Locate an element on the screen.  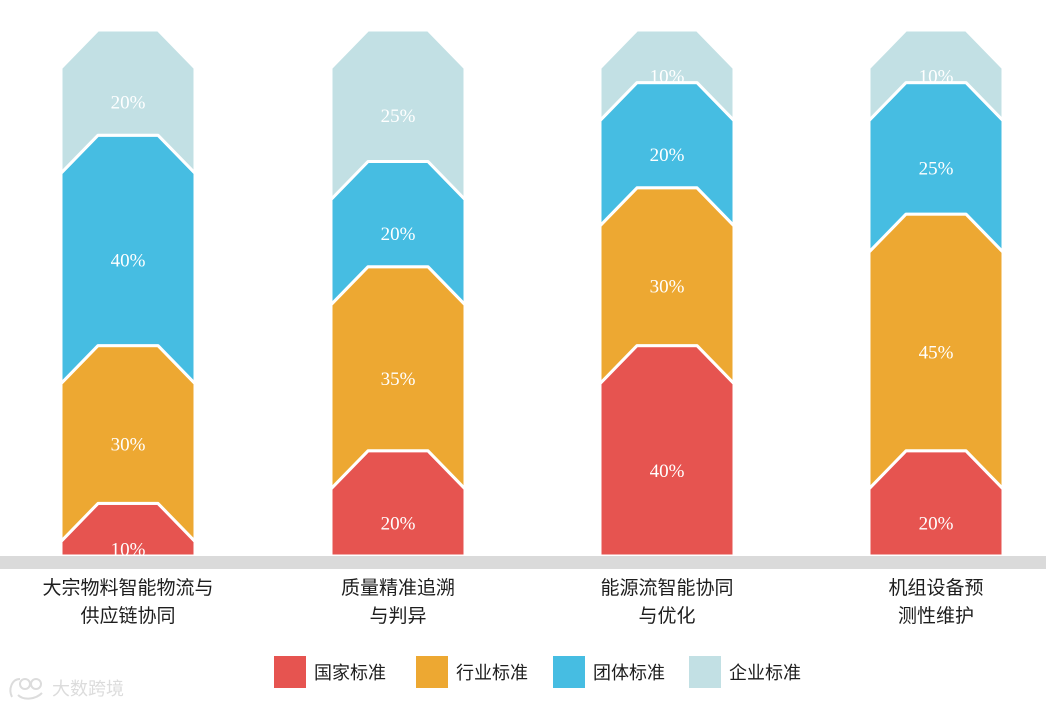
category-label-1-line-2: 供应链协同 is located at coordinates (127, 616).